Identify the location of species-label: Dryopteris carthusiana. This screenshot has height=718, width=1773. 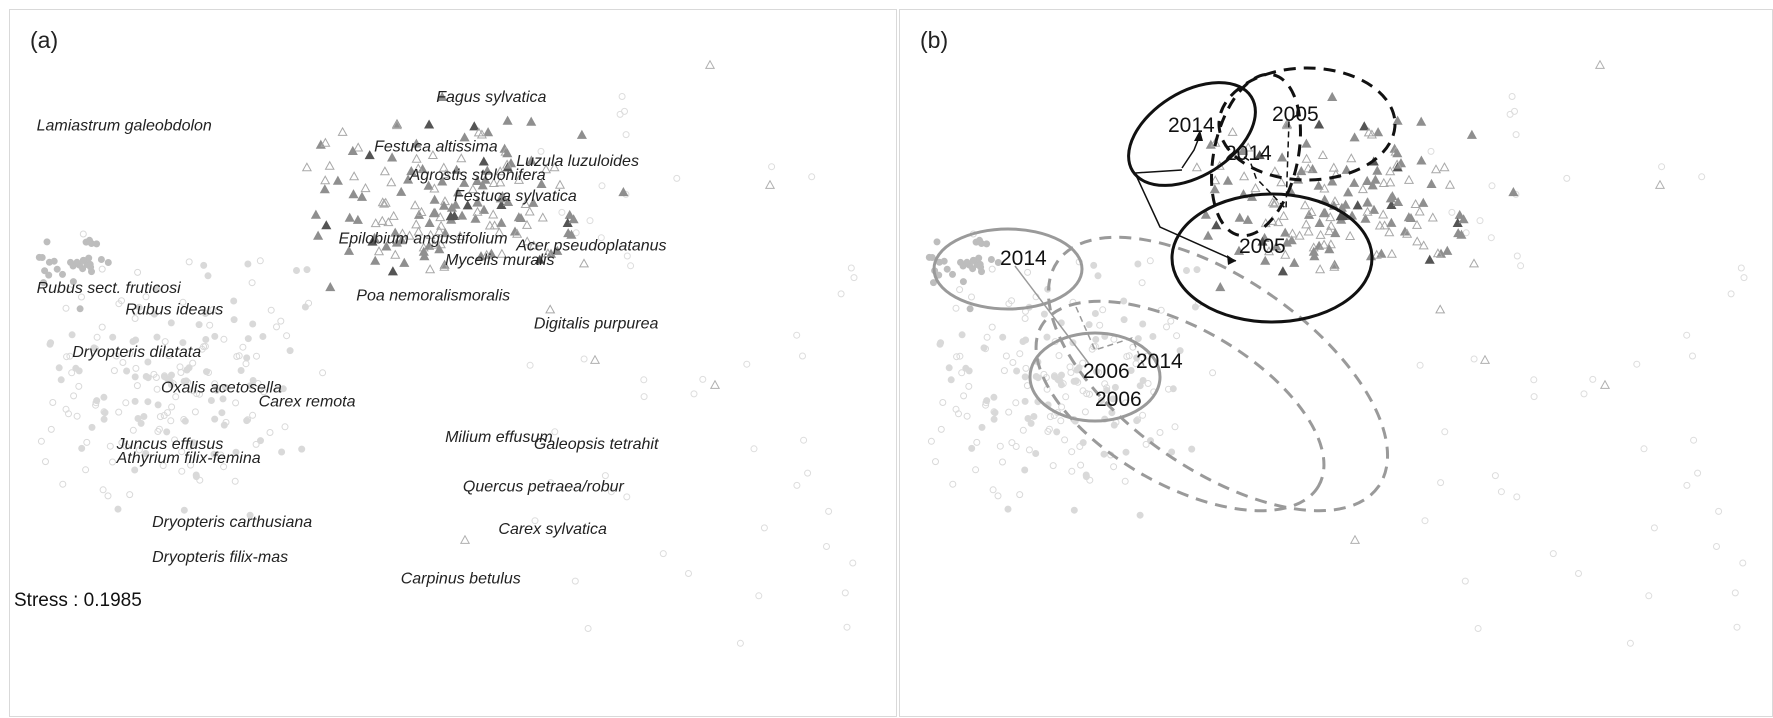
(232, 522).